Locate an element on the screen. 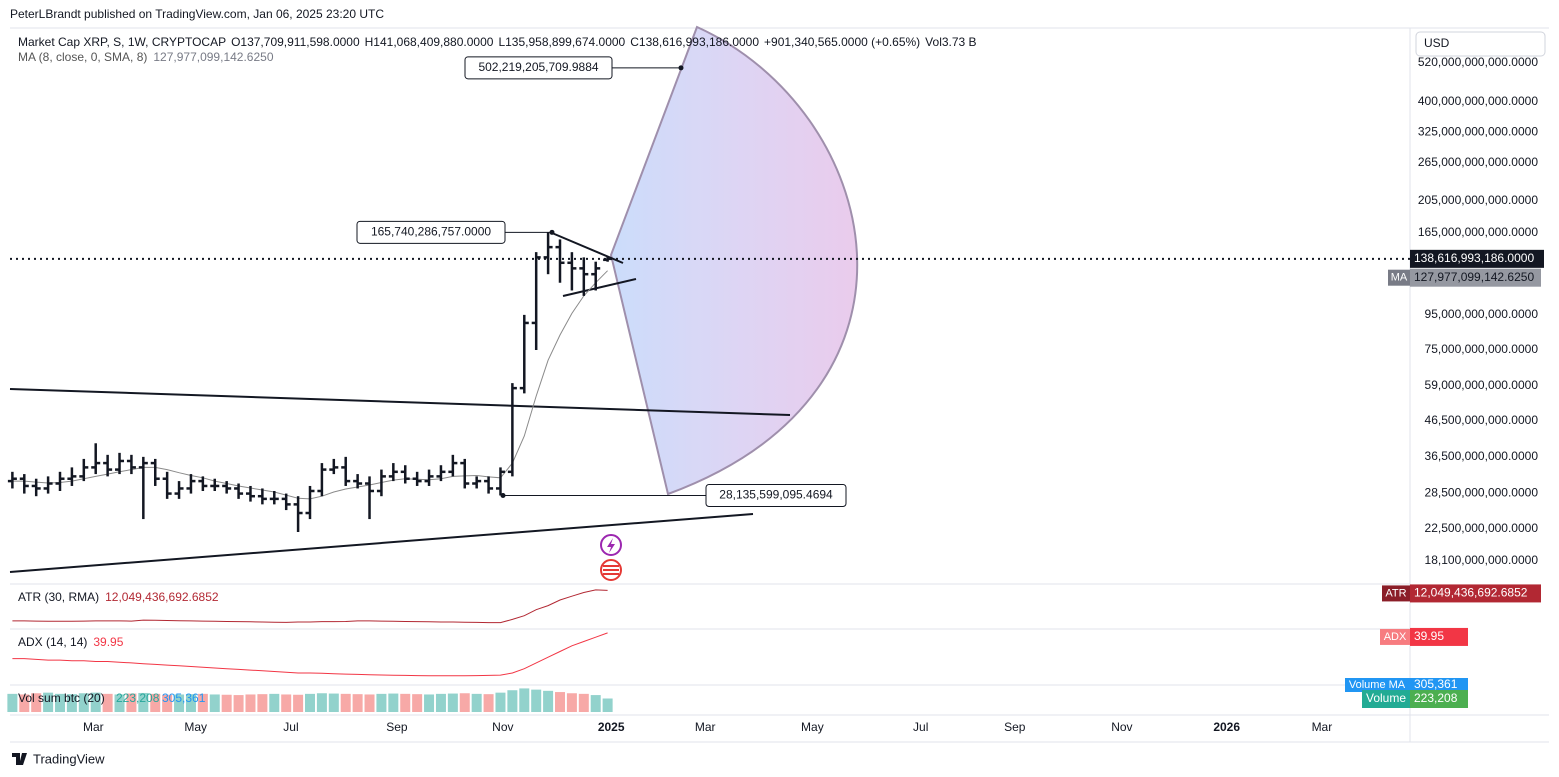  axis-tag-name: Volume is located at coordinates (1386, 698).